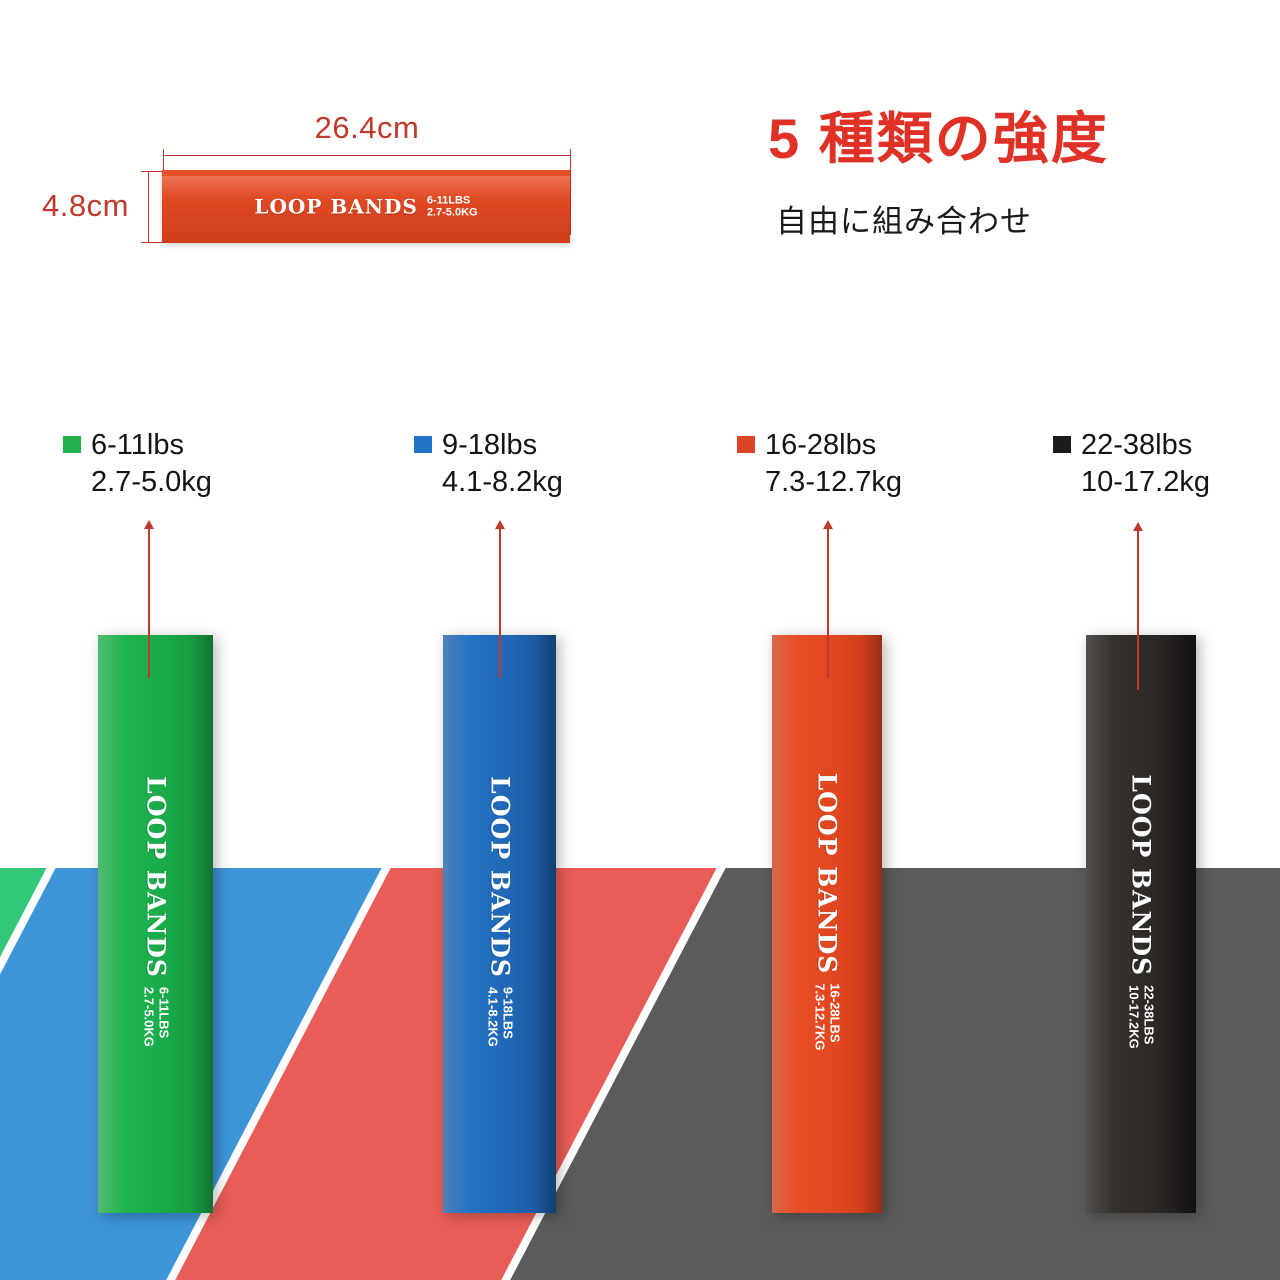  I want to click on band-blue-lbs: 9-18LBS, so click(508, 1012).